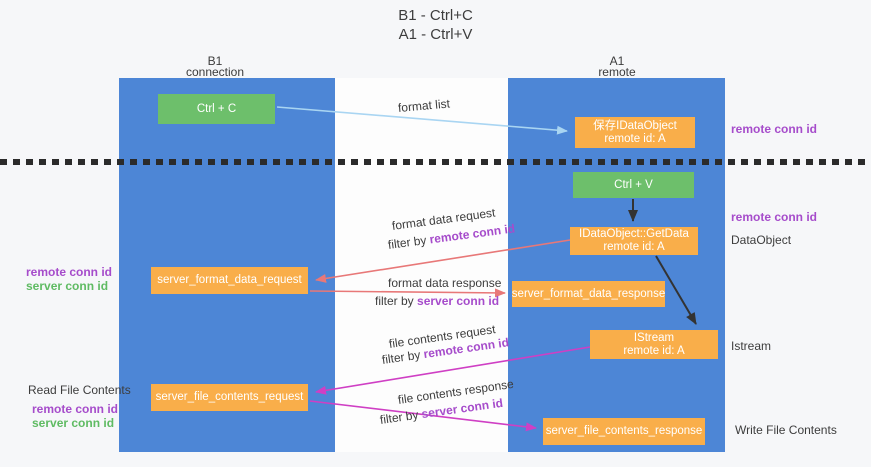 The height and width of the screenshot is (467, 871). Describe the element at coordinates (445, 283) in the screenshot. I see `label-format-data-response: format data response` at that location.